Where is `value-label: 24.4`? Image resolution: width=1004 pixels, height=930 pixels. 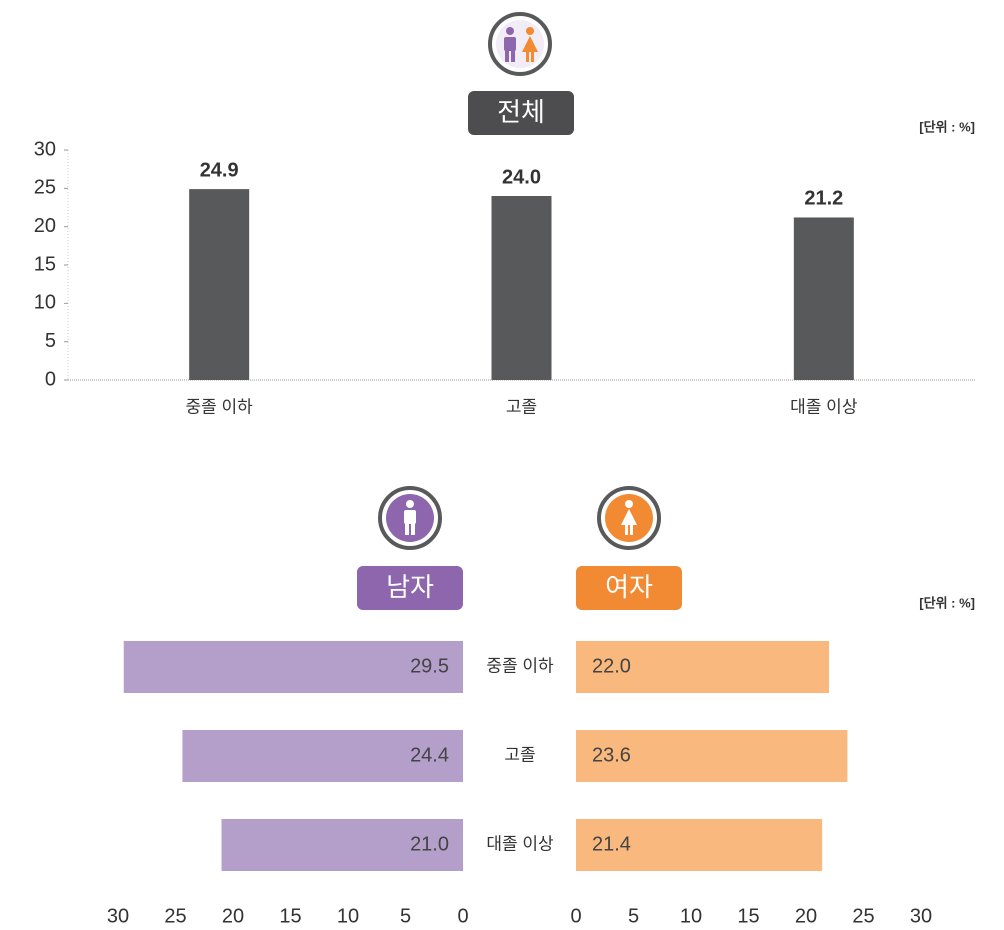 value-label: 24.4 is located at coordinates (429, 755).